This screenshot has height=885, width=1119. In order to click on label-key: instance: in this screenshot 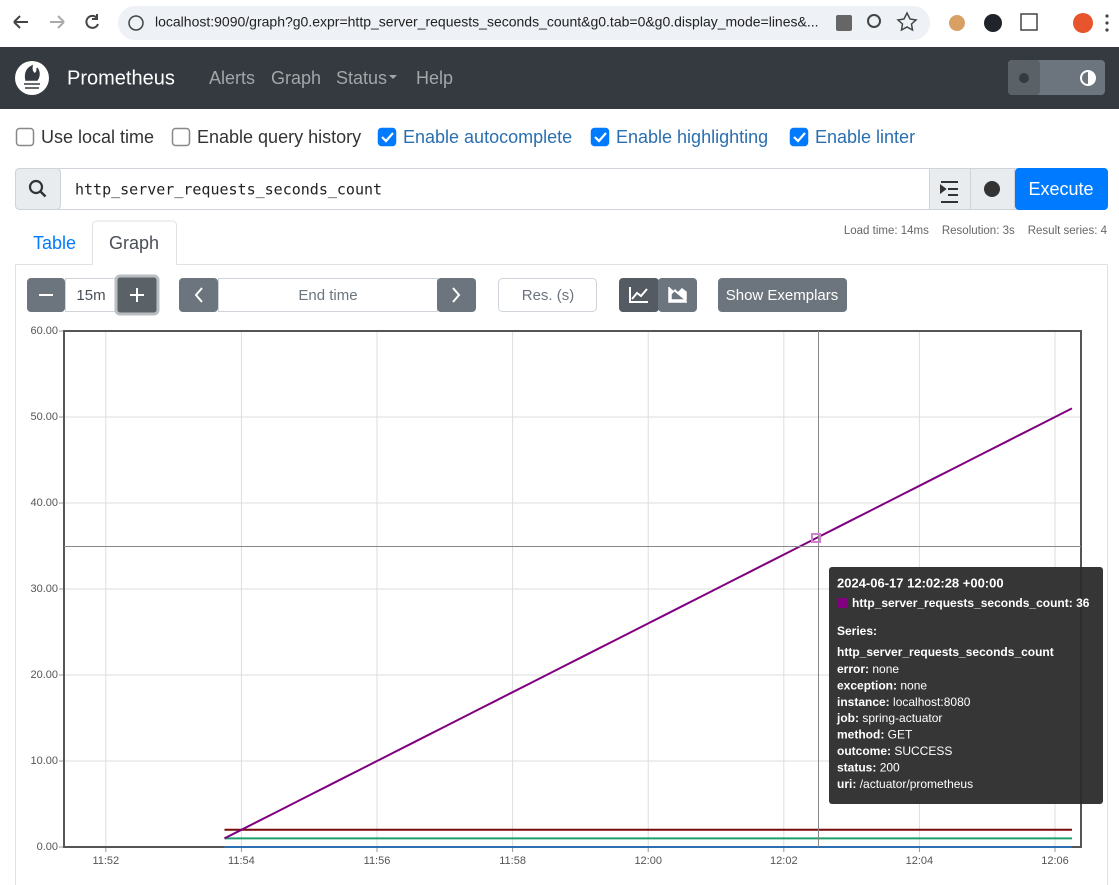, I will do `click(863, 702)`.